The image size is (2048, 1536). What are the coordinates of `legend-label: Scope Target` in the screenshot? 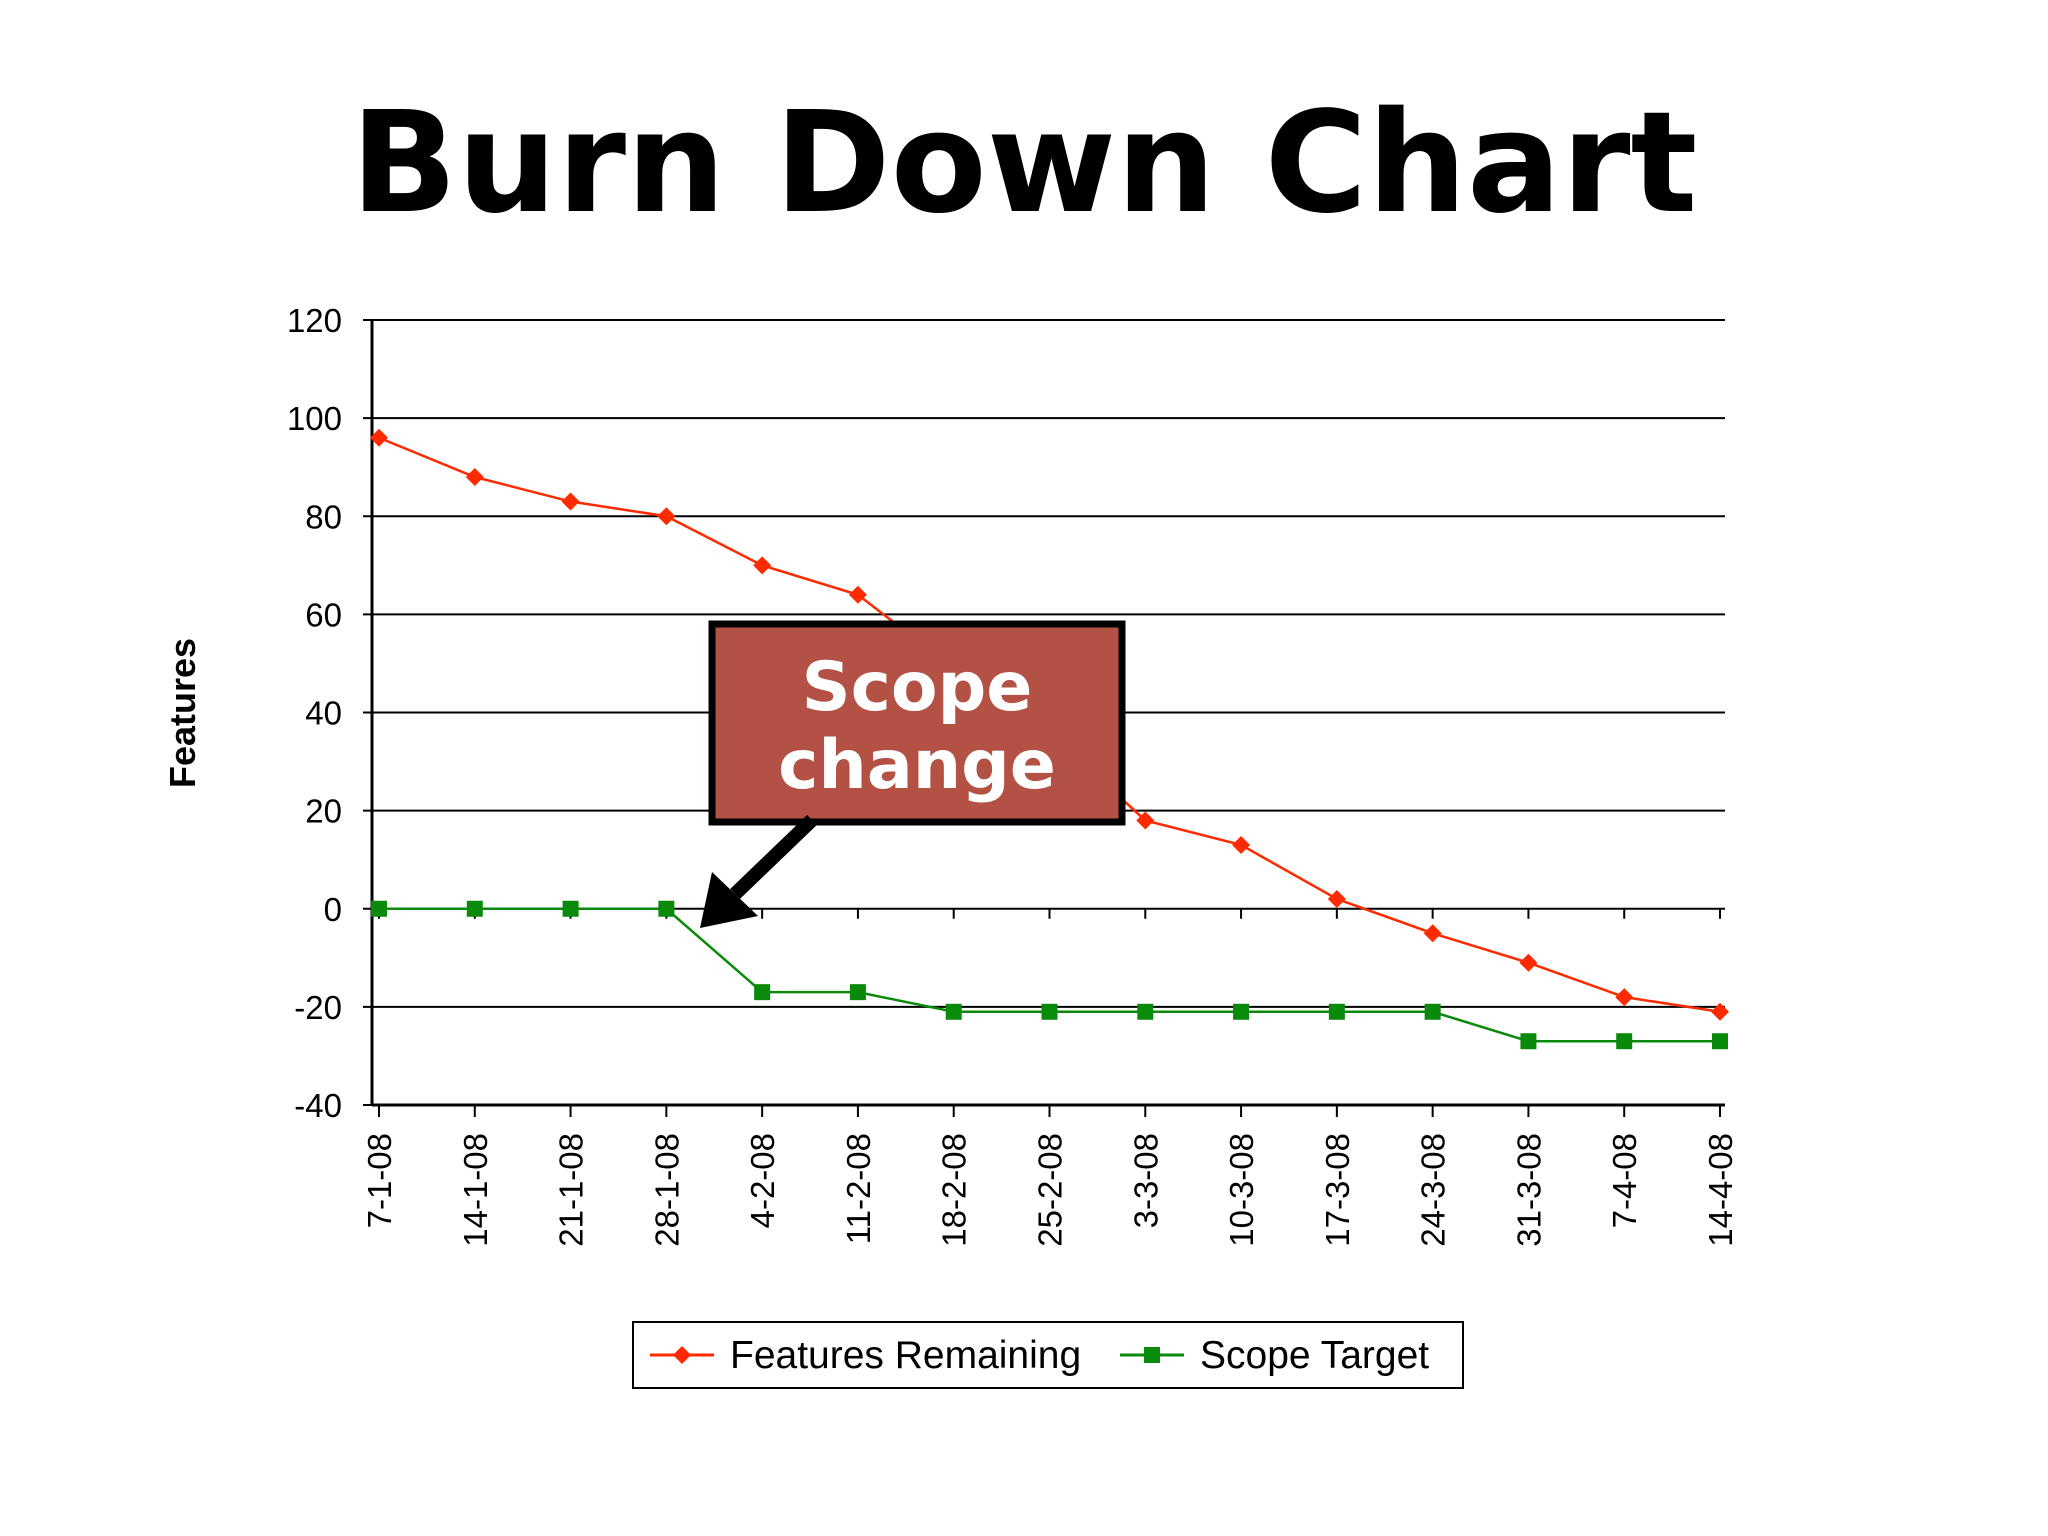 It's located at (1314, 1355).